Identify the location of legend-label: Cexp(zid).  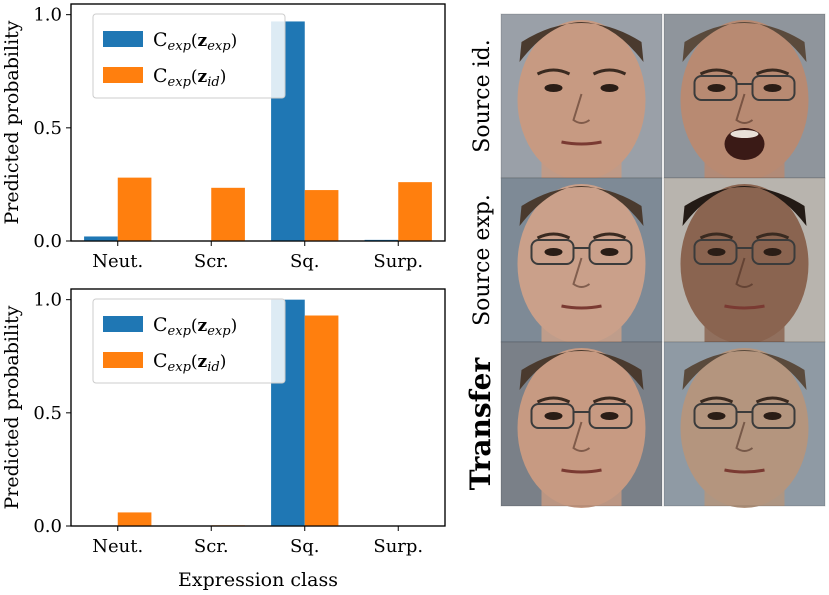
(189, 77).